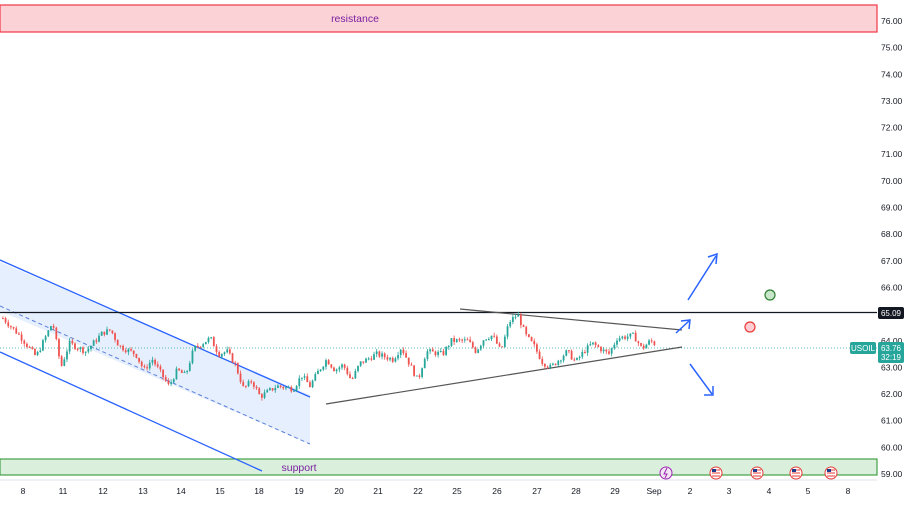 This screenshot has height=506, width=917. What do you see at coordinates (439, 467) in the screenshot?
I see `support-zone` at bounding box center [439, 467].